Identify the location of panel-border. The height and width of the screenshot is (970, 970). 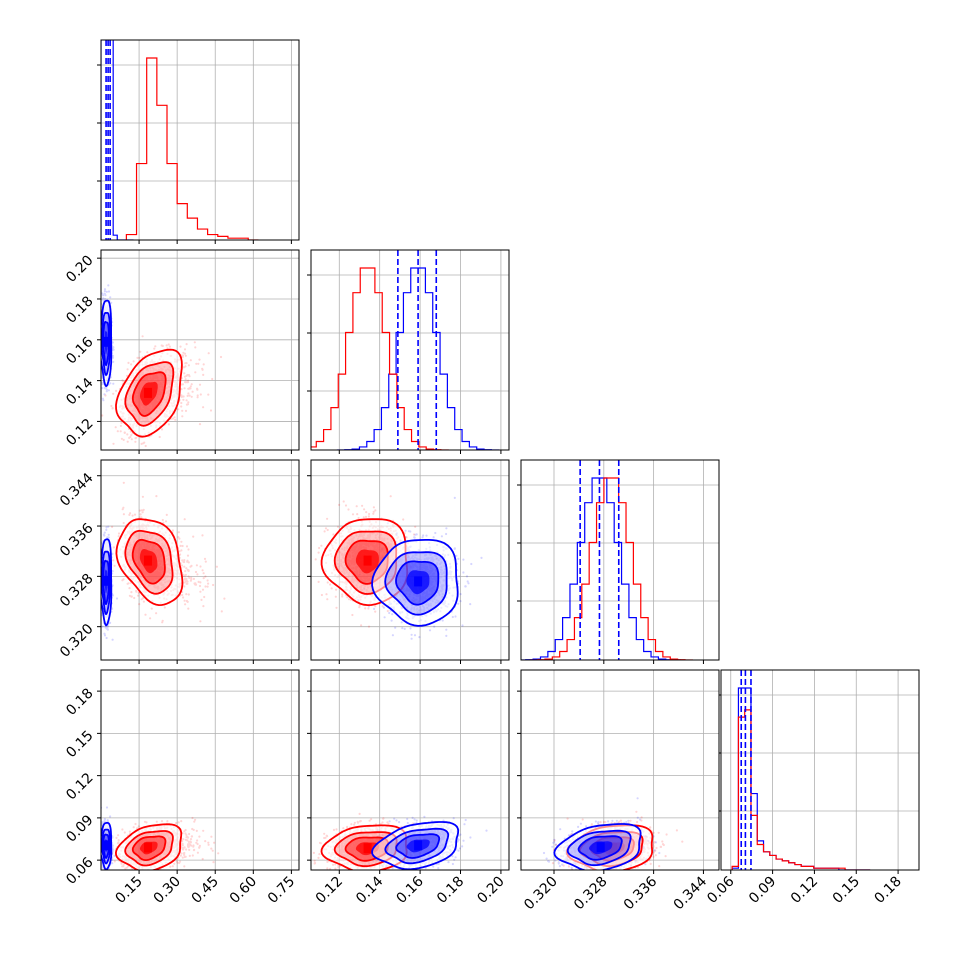
(200, 350).